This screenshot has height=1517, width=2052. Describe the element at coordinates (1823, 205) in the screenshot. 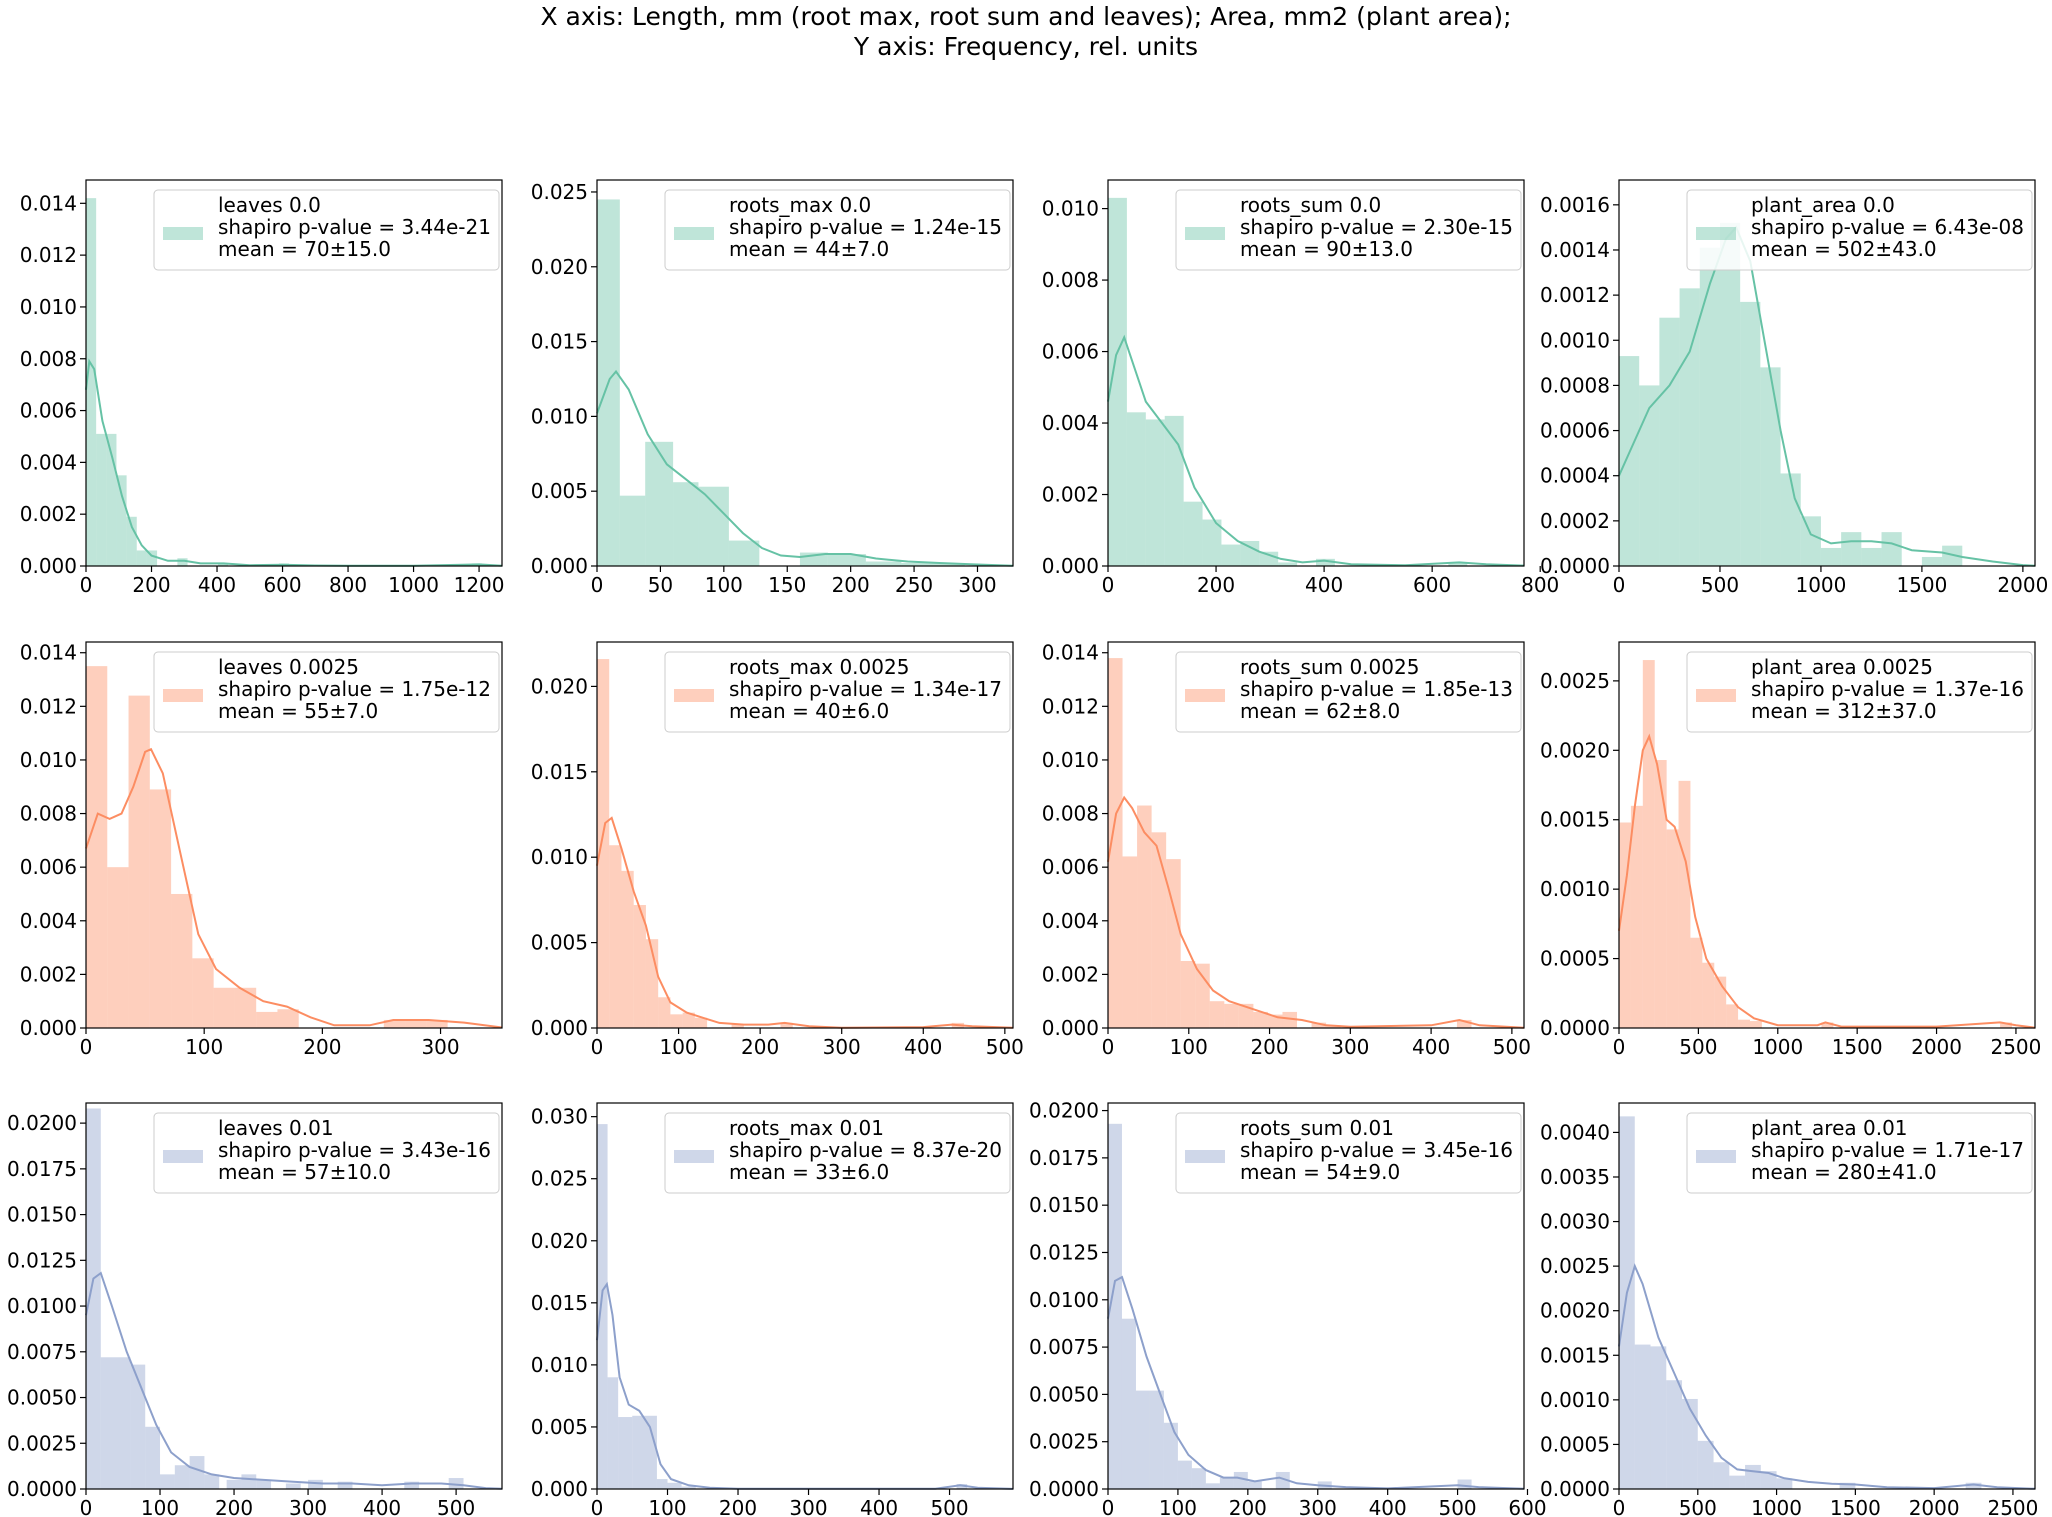

I see `legend-entry: plant_area 0.0` at that location.